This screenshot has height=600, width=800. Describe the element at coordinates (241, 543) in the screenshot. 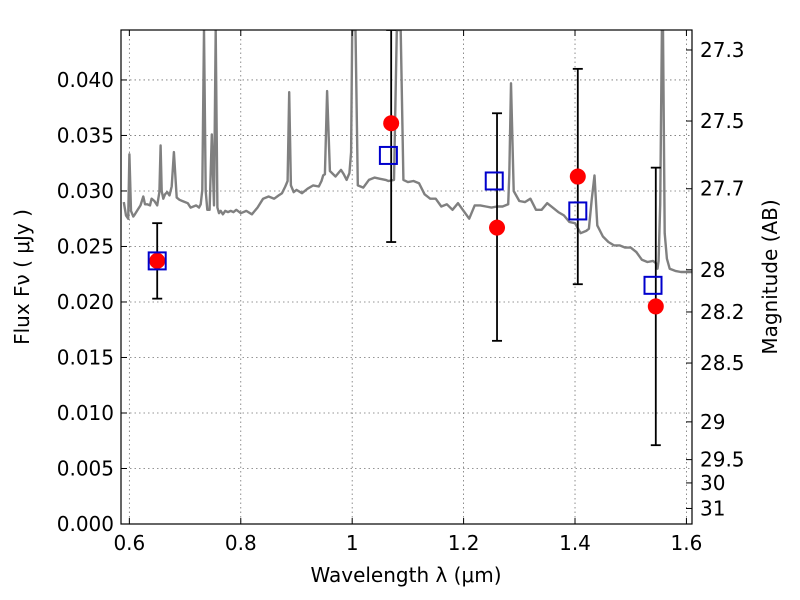

I see `x-tick-label: 0.8` at that location.